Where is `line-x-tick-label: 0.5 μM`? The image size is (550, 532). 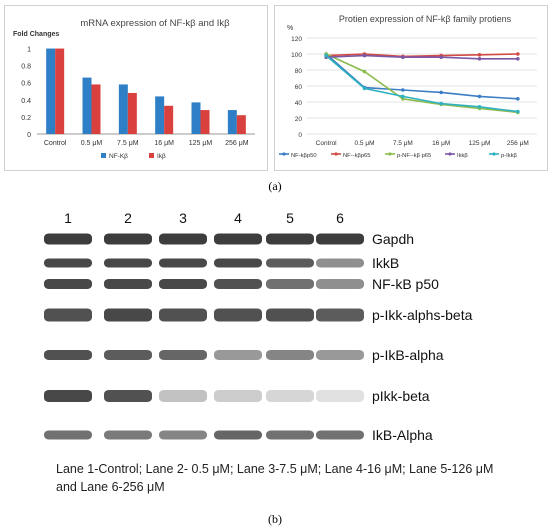
line-x-tick-label: 0.5 μM is located at coordinates (364, 143).